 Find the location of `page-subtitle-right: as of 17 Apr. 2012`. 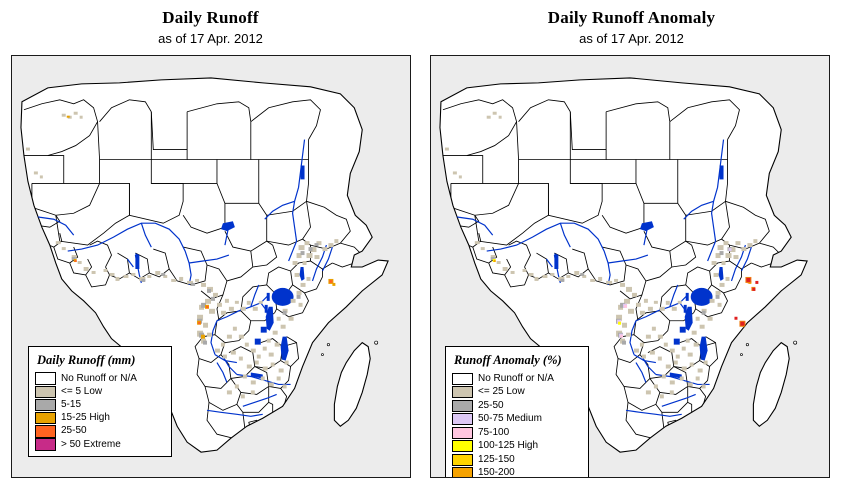

page-subtitle-right: as of 17 Apr. 2012 is located at coordinates (631, 38).